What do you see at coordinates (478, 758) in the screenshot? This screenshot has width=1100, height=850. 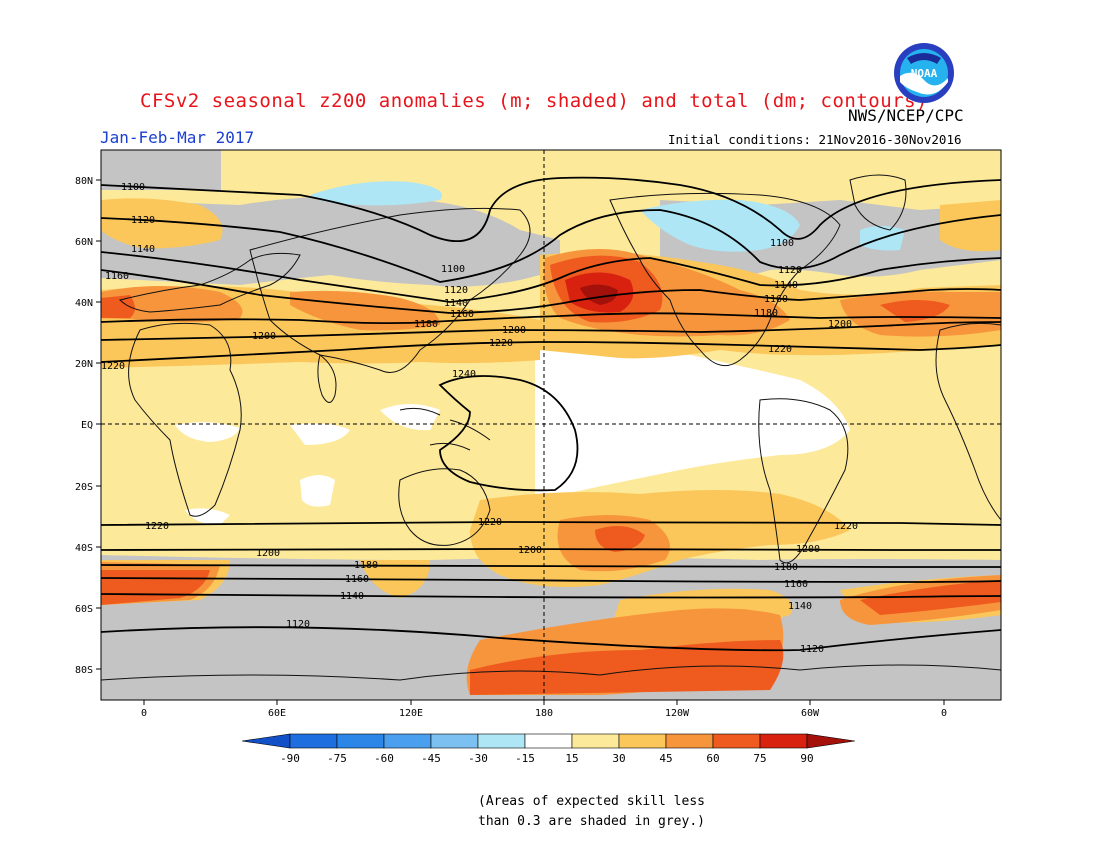 I see `colorbar-tick-label: -30` at bounding box center [478, 758].